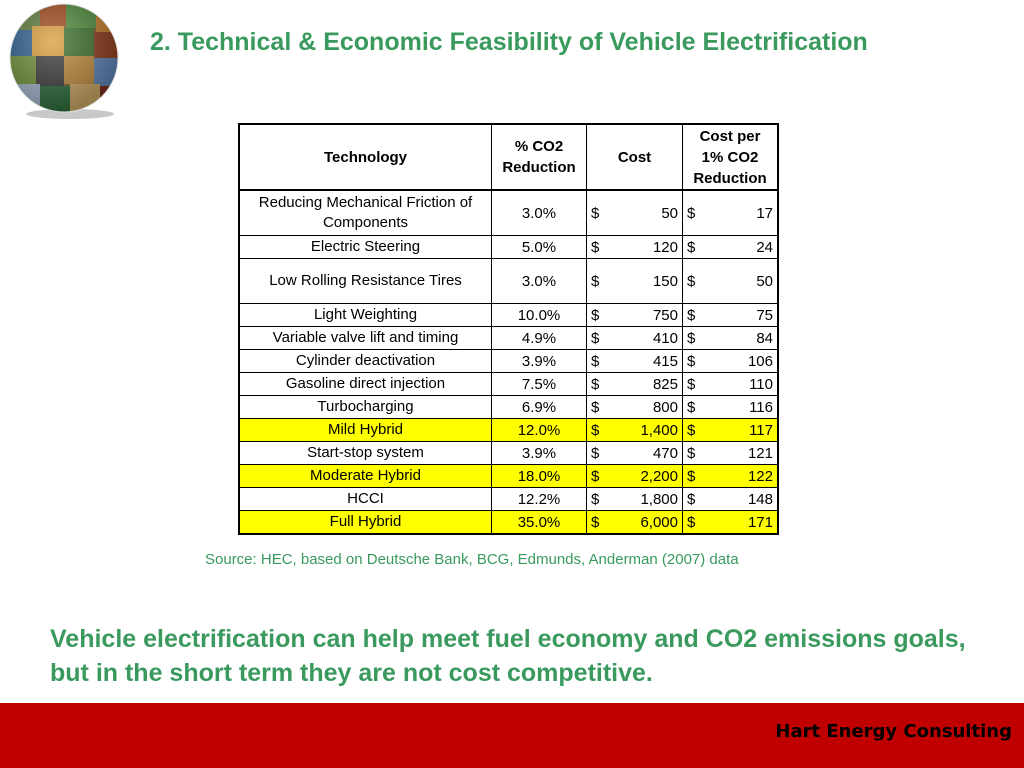 This screenshot has width=1024, height=768. Describe the element at coordinates (634, 476) in the screenshot. I see `cell-cost: $2,200` at that location.